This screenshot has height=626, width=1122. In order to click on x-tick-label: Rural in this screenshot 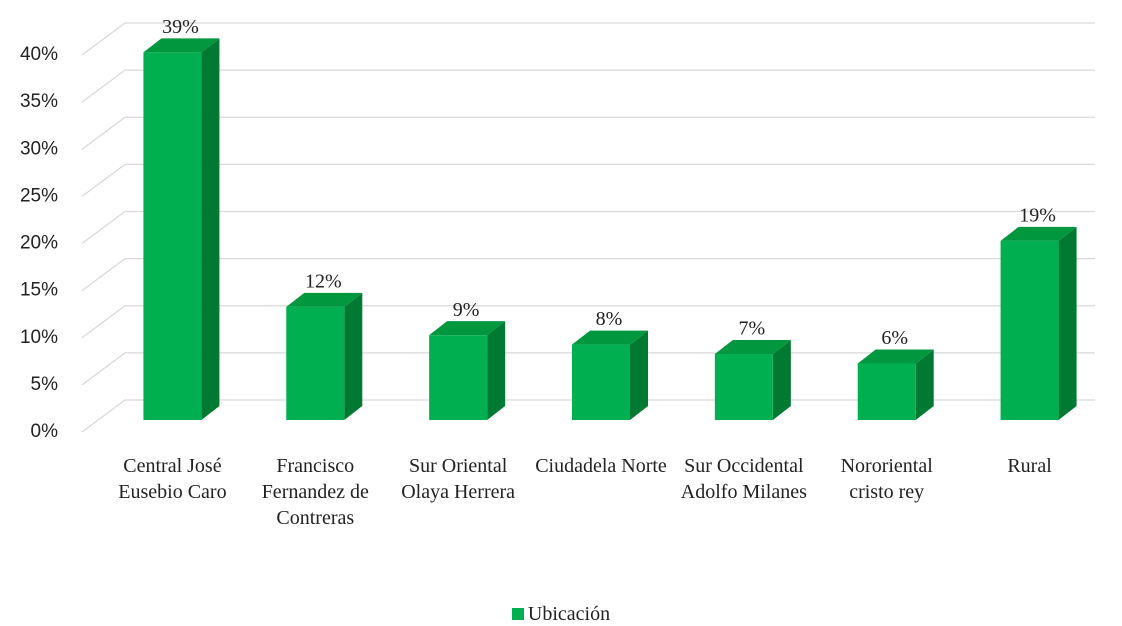, I will do `click(1029, 466)`.